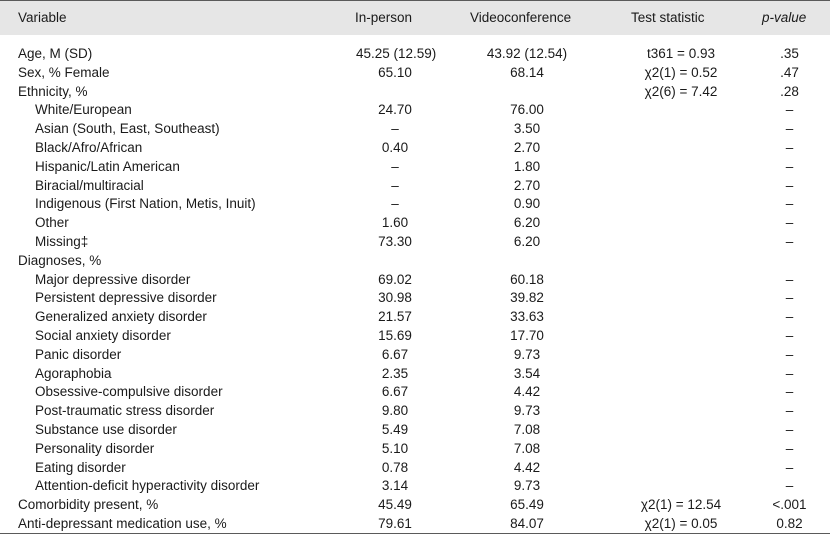 This screenshot has width=830, height=535. What do you see at coordinates (527, 467) in the screenshot?
I see `cell-videoconference: 4.42` at bounding box center [527, 467].